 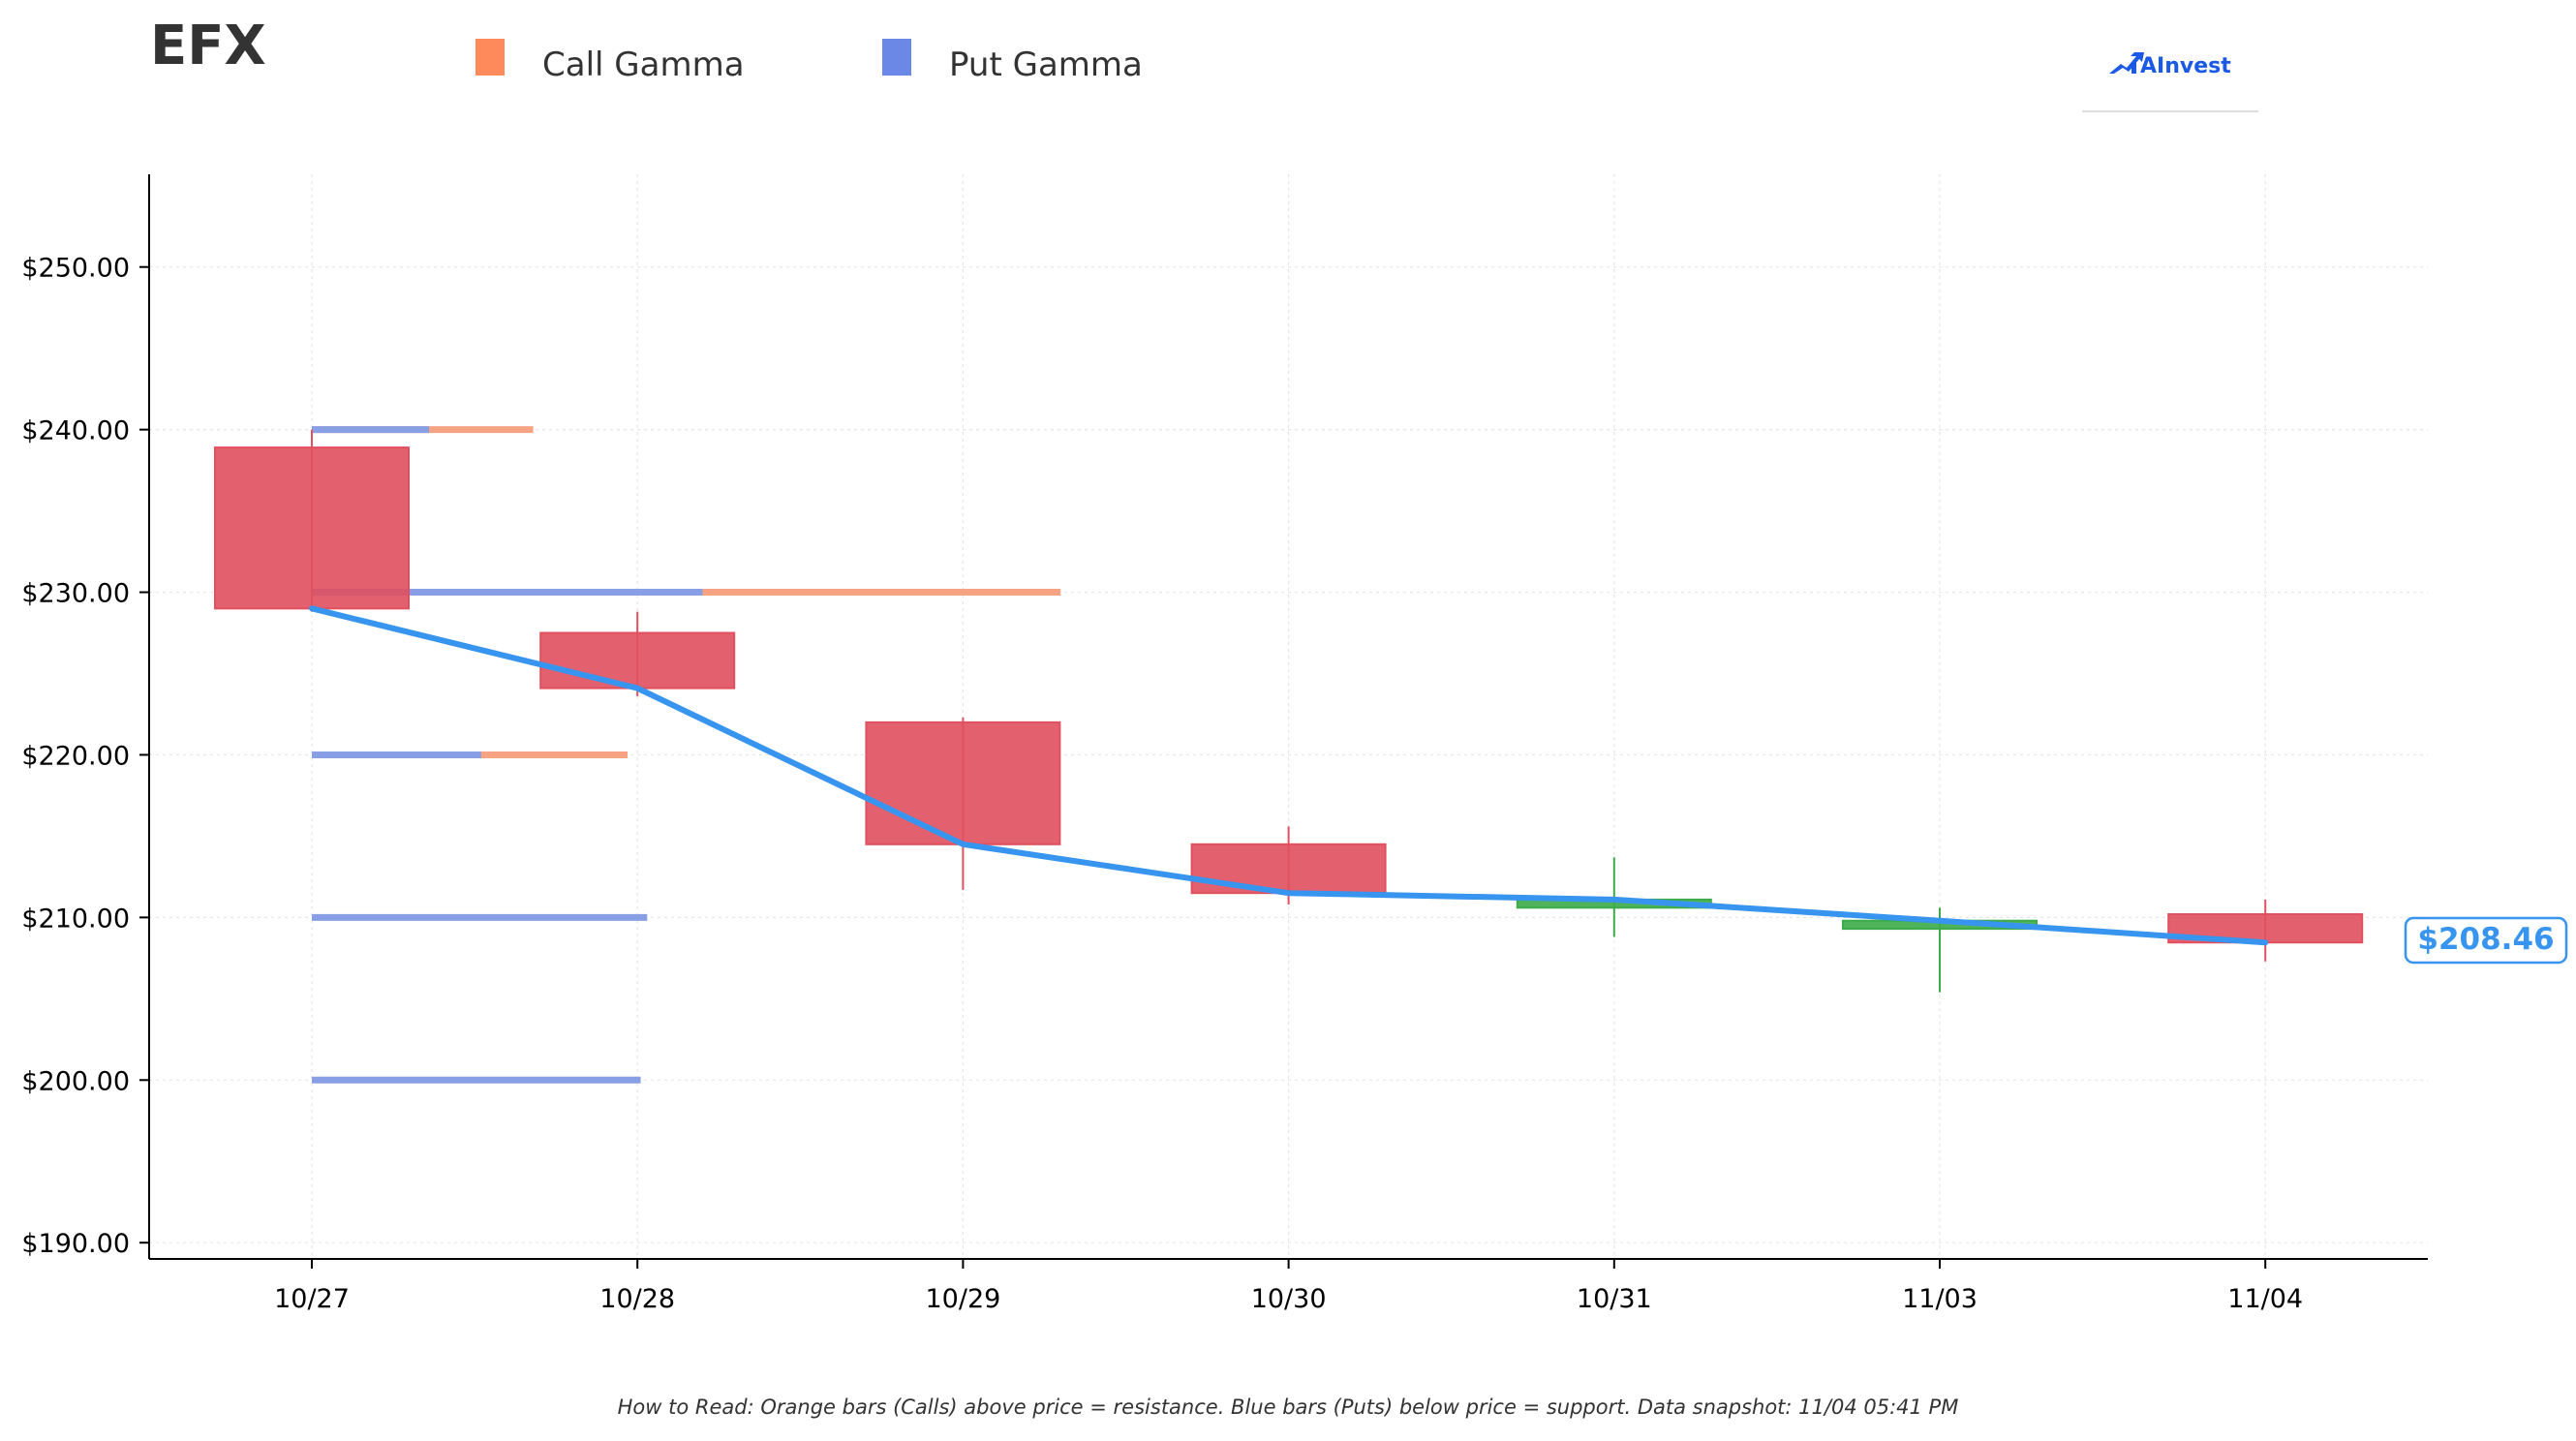 What do you see at coordinates (490, 57) in the screenshot?
I see `legend-call-swatch` at bounding box center [490, 57].